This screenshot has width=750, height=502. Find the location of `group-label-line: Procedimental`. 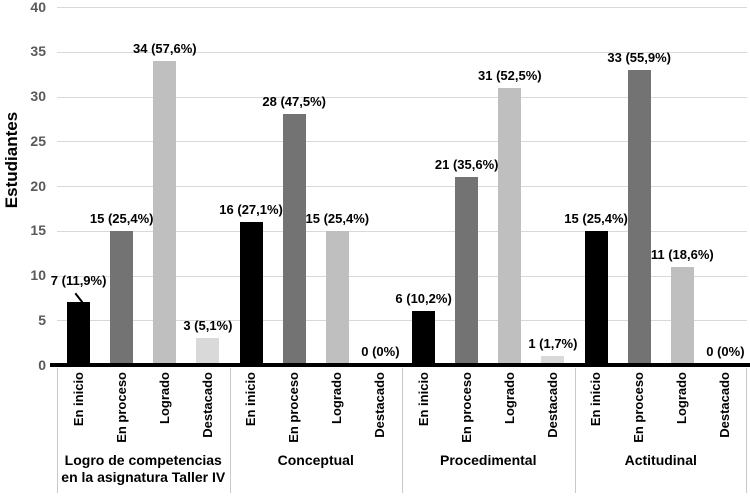

group-label-line: Procedimental is located at coordinates (488, 460).